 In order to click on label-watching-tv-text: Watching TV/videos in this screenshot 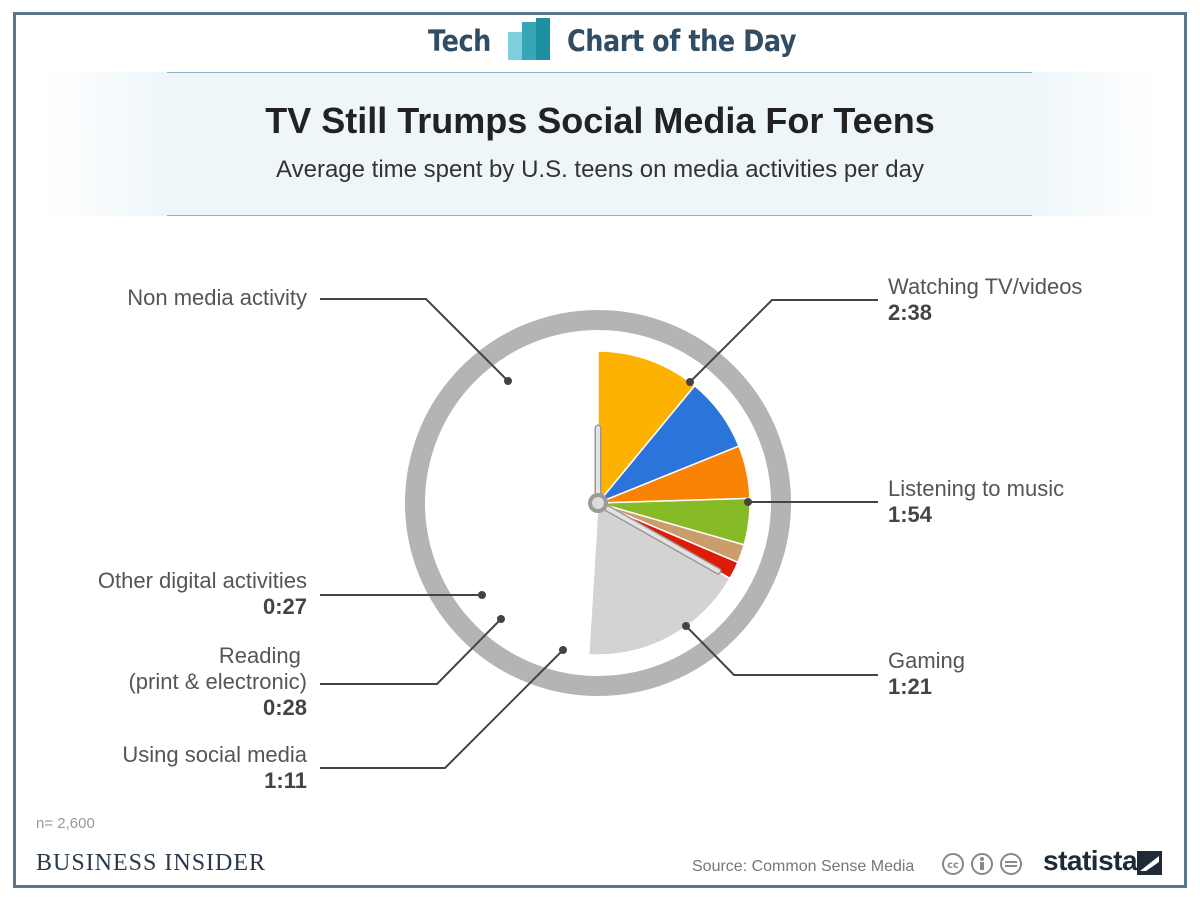, I will do `click(985, 286)`.